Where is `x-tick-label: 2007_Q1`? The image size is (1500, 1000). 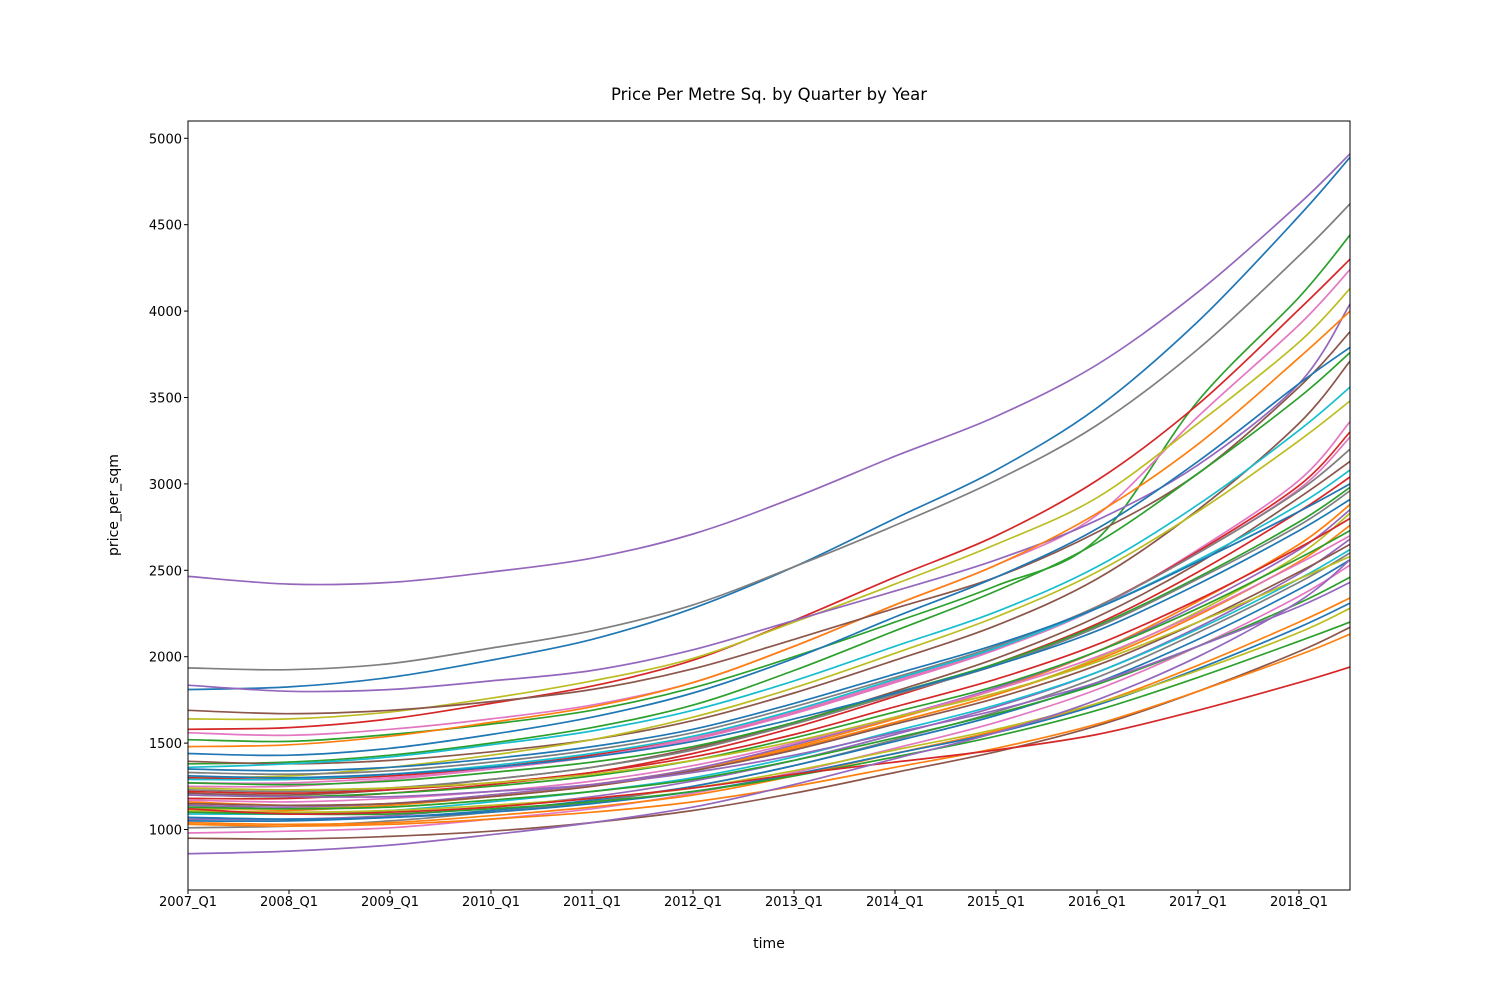 x-tick-label: 2007_Q1 is located at coordinates (188, 902).